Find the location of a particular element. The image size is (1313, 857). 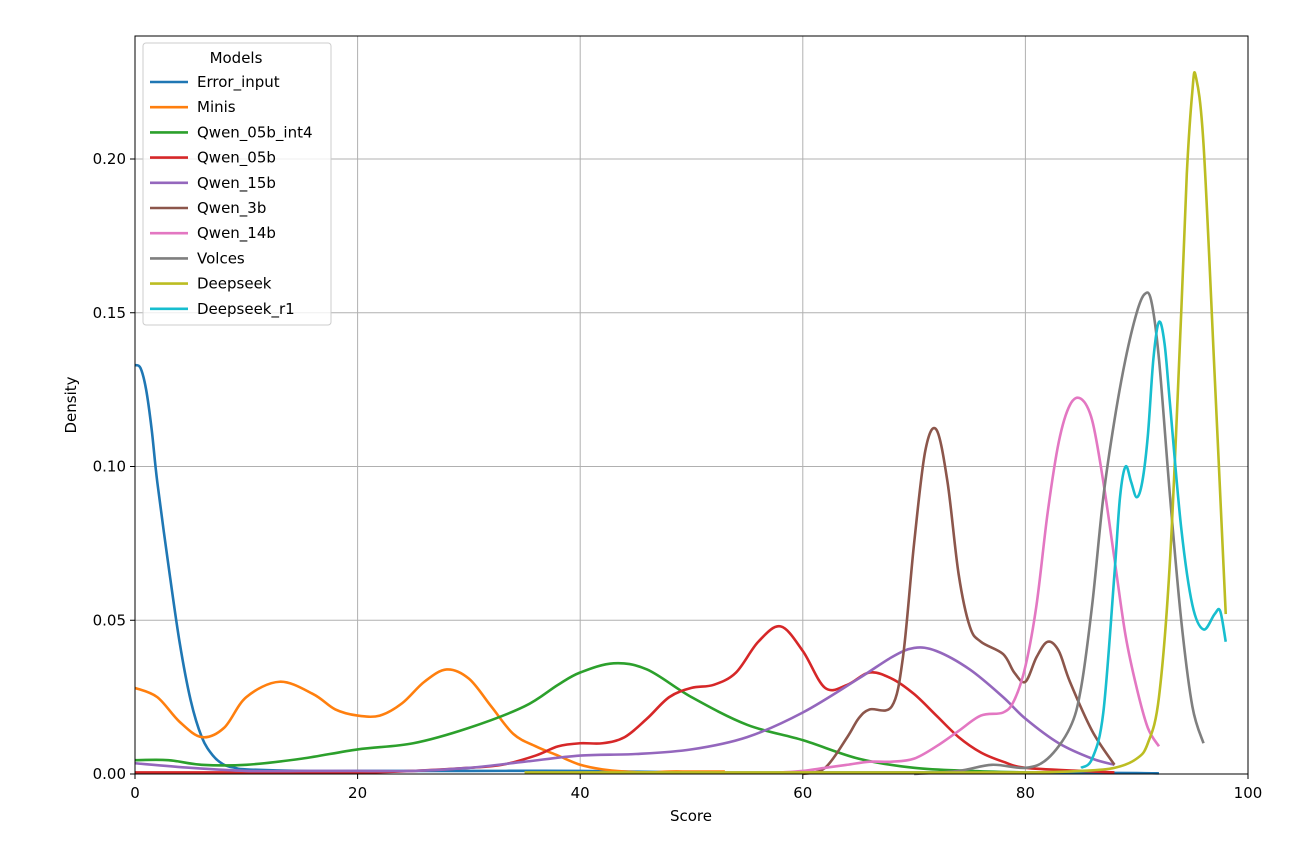

x-axis-ticks: 0 20 40 60 80 100 is located at coordinates (696, 788).